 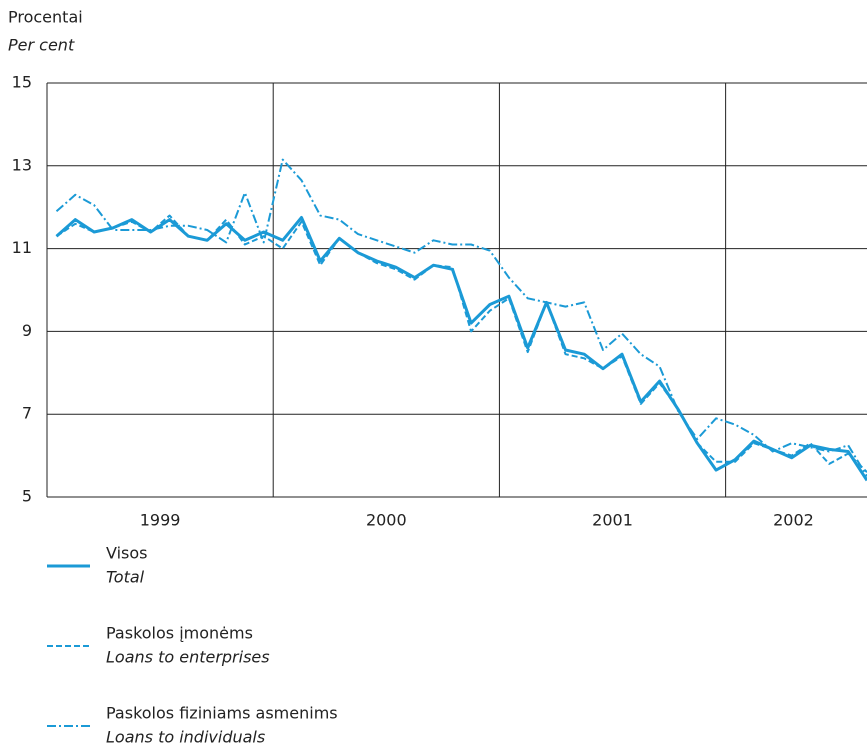 What do you see at coordinates (179, 633) in the screenshot?
I see `legend-label: Paskolos įmonėms` at bounding box center [179, 633].